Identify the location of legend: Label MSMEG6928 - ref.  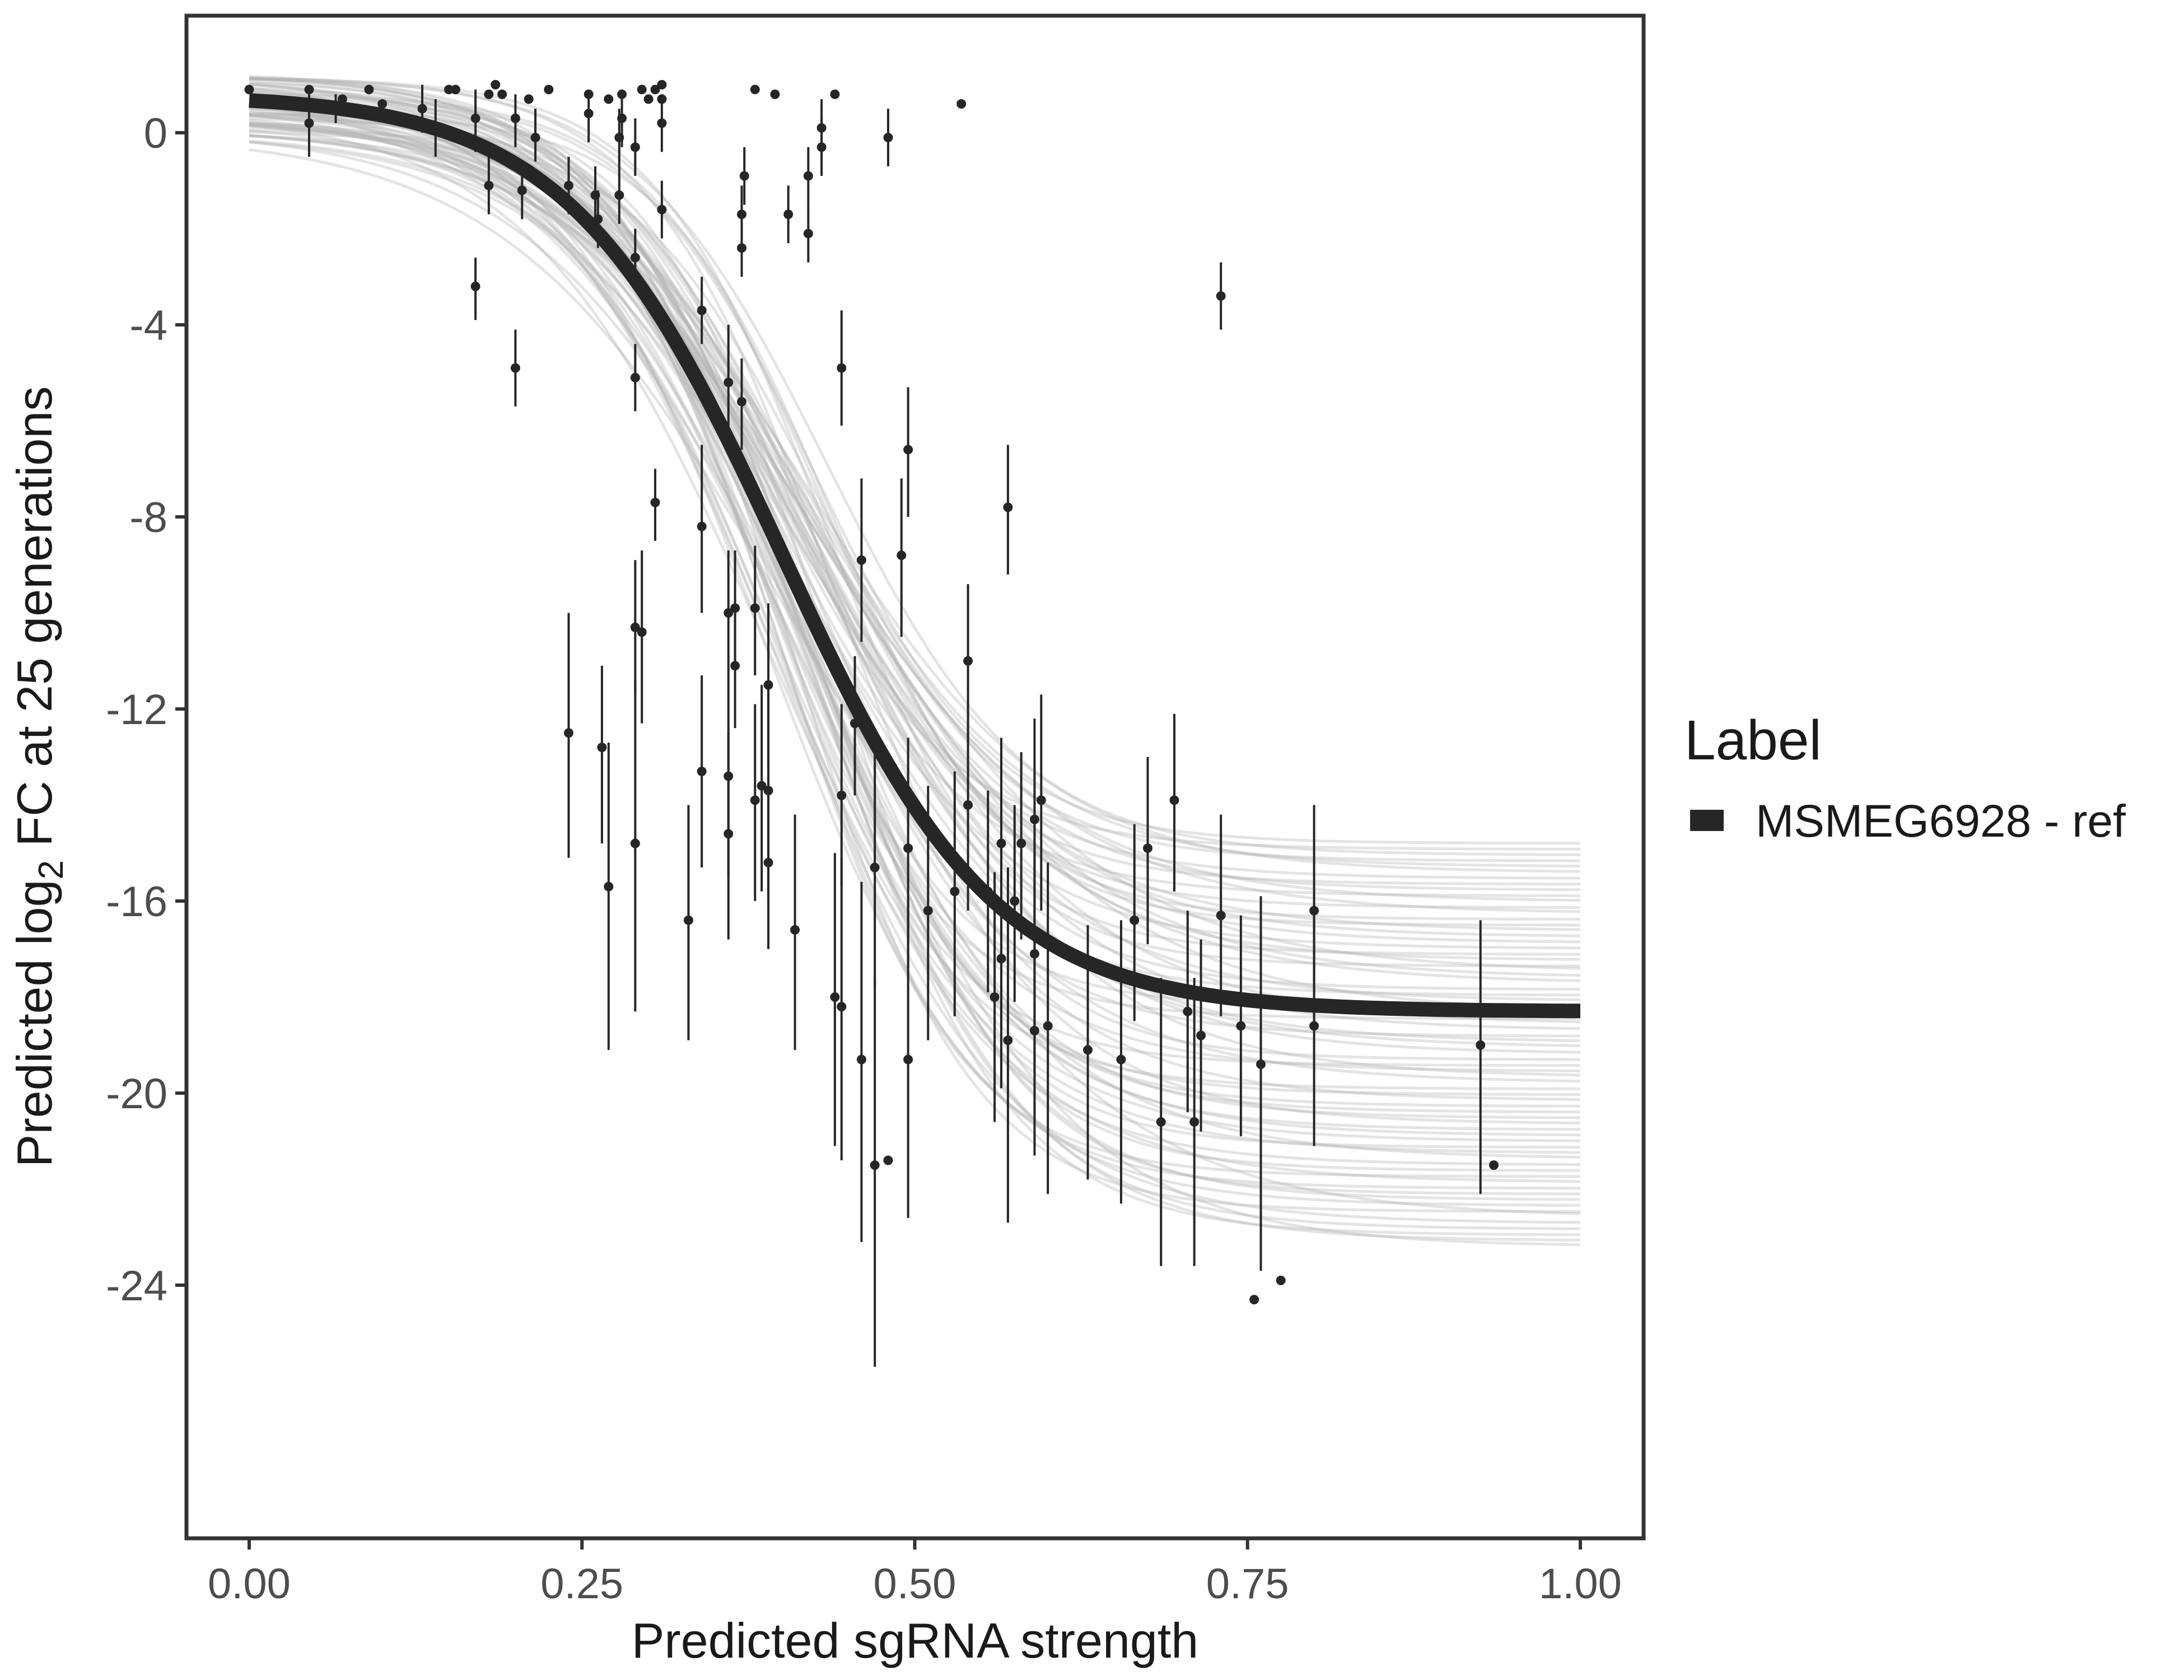
(1905, 778).